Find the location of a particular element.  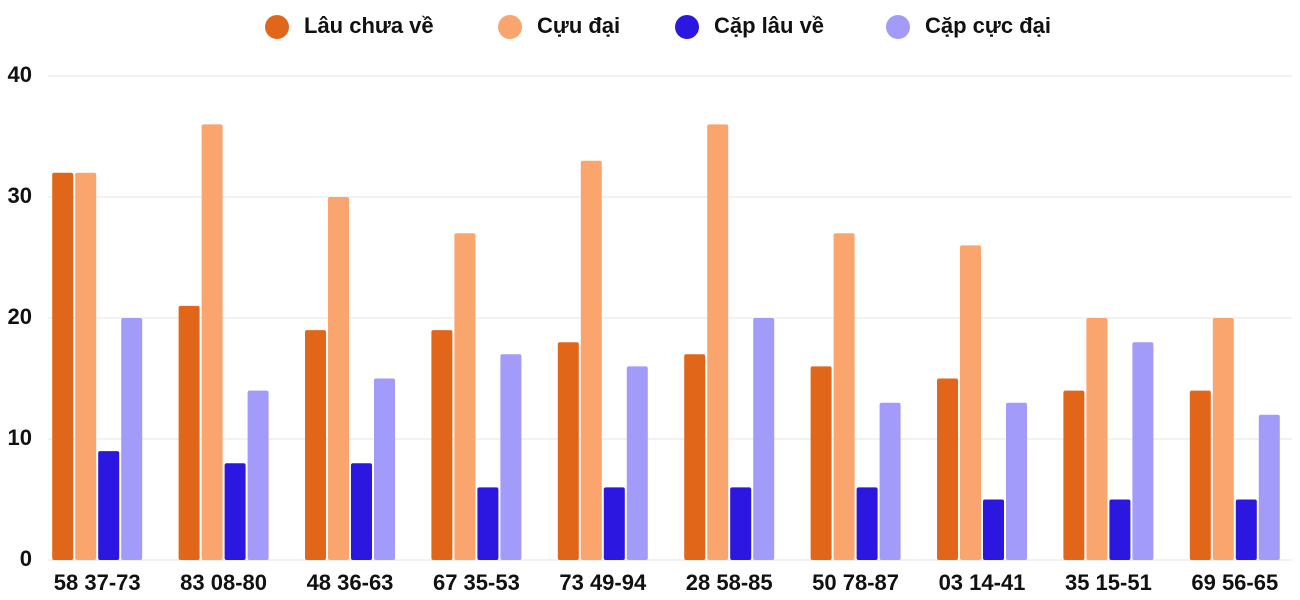

x-tick-label: 58 37-73 is located at coordinates (97, 582).